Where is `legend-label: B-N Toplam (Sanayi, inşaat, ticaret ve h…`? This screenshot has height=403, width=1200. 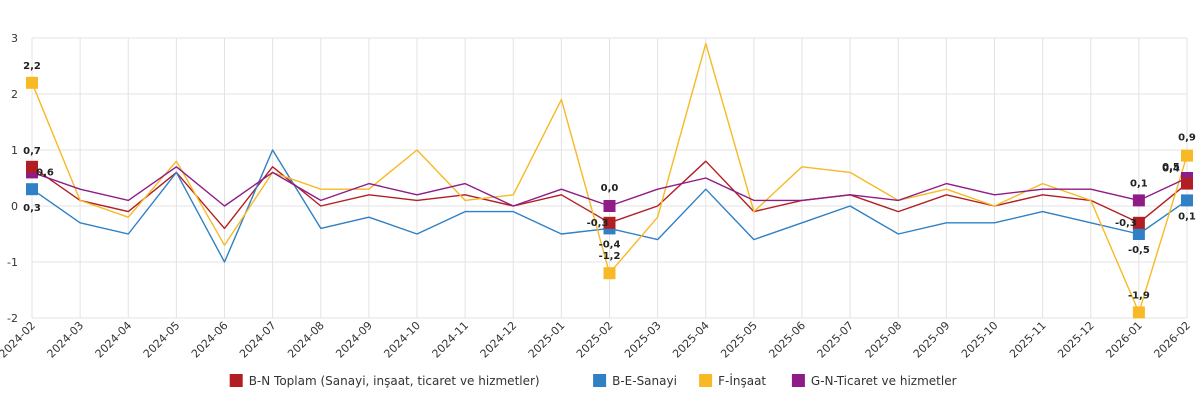
legend-label: B-N Toplam (Sanayi, inşaat, ticaret ve h… is located at coordinates (394, 381).